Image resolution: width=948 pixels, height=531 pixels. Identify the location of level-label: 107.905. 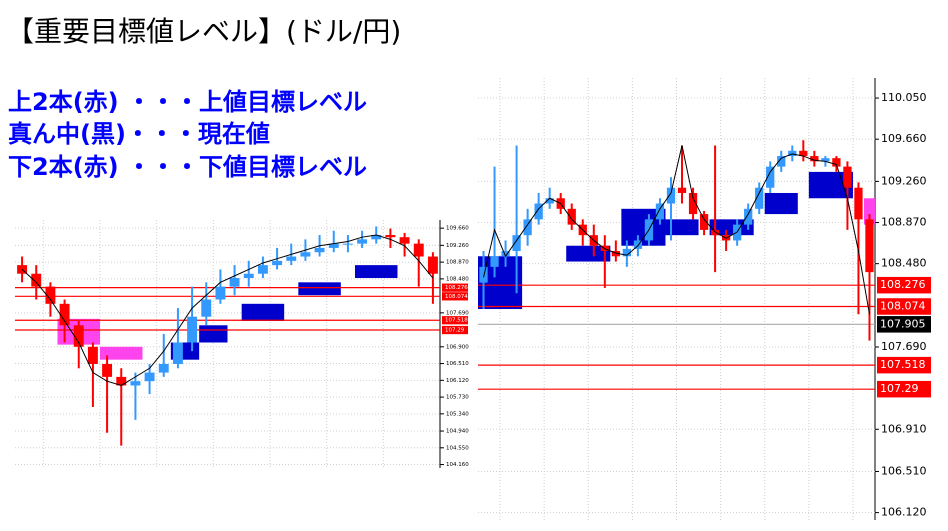
(903, 323).